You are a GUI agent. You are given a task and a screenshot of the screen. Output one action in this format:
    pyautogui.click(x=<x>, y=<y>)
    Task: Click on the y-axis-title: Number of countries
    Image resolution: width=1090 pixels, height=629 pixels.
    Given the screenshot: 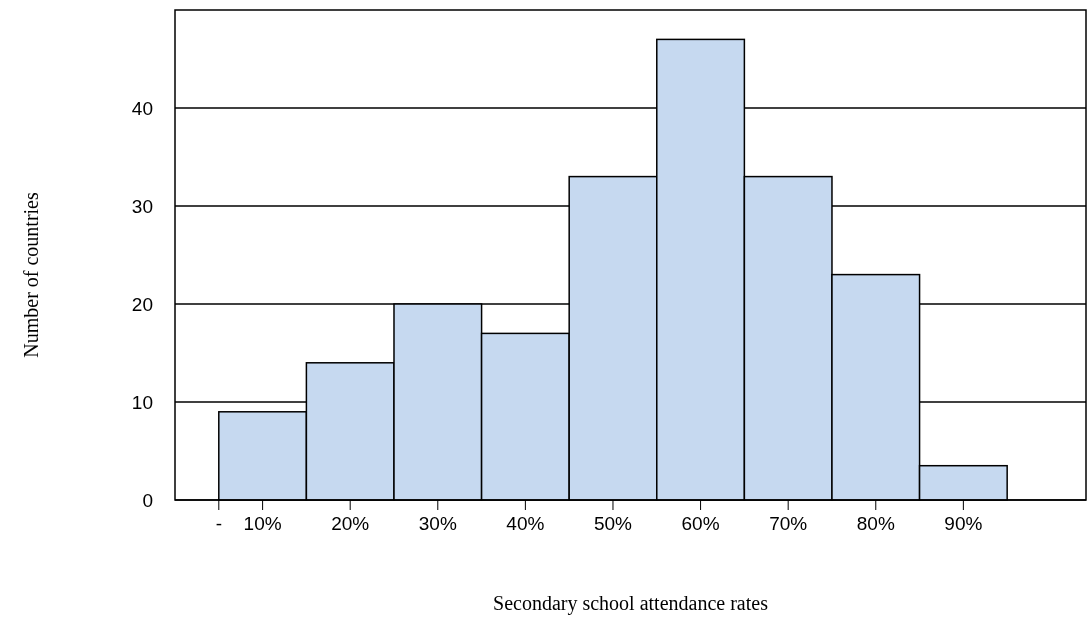 What is the action you would take?
    pyautogui.click(x=31, y=275)
    